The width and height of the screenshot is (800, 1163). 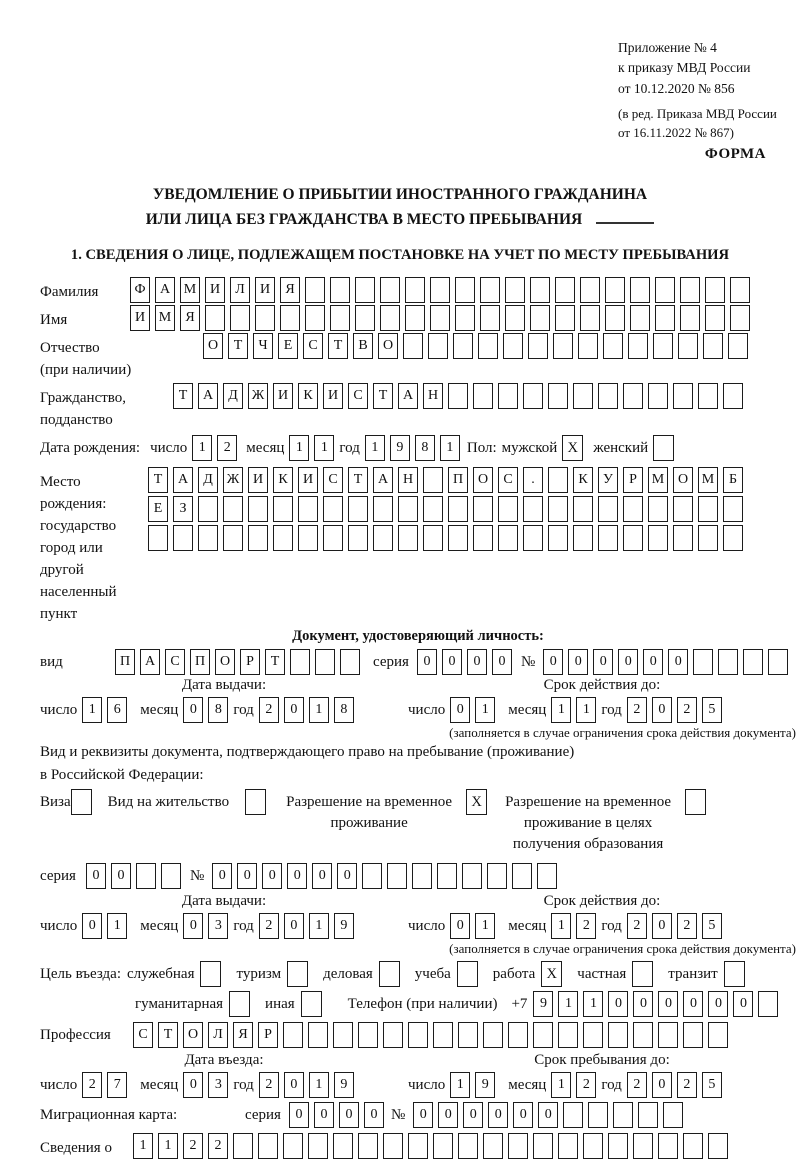 What do you see at coordinates (298, 974) in the screenshot?
I see `purpose-tourism-checkbox` at bounding box center [298, 974].